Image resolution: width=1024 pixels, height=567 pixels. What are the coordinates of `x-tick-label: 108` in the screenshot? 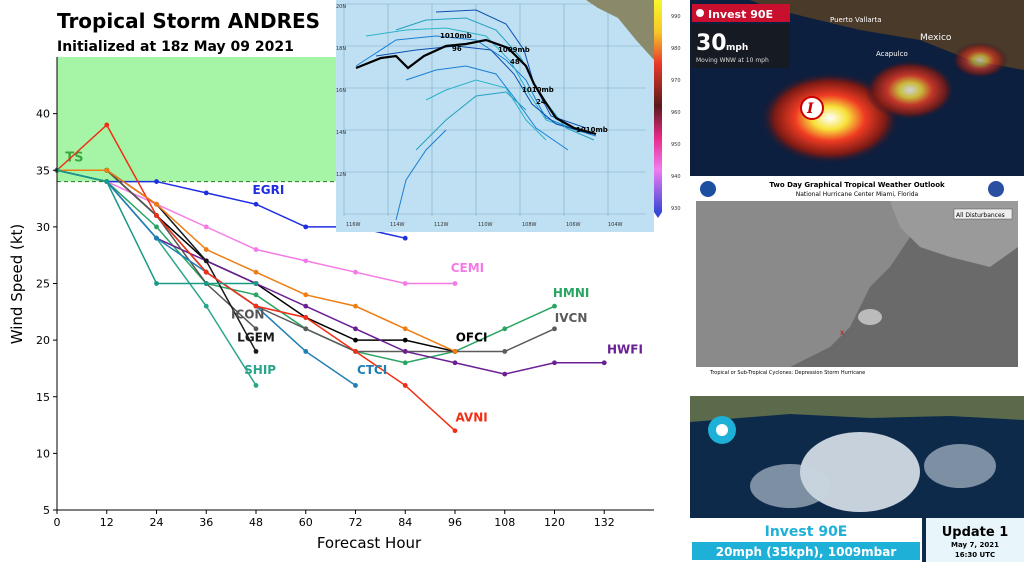 It's located at (504, 522).